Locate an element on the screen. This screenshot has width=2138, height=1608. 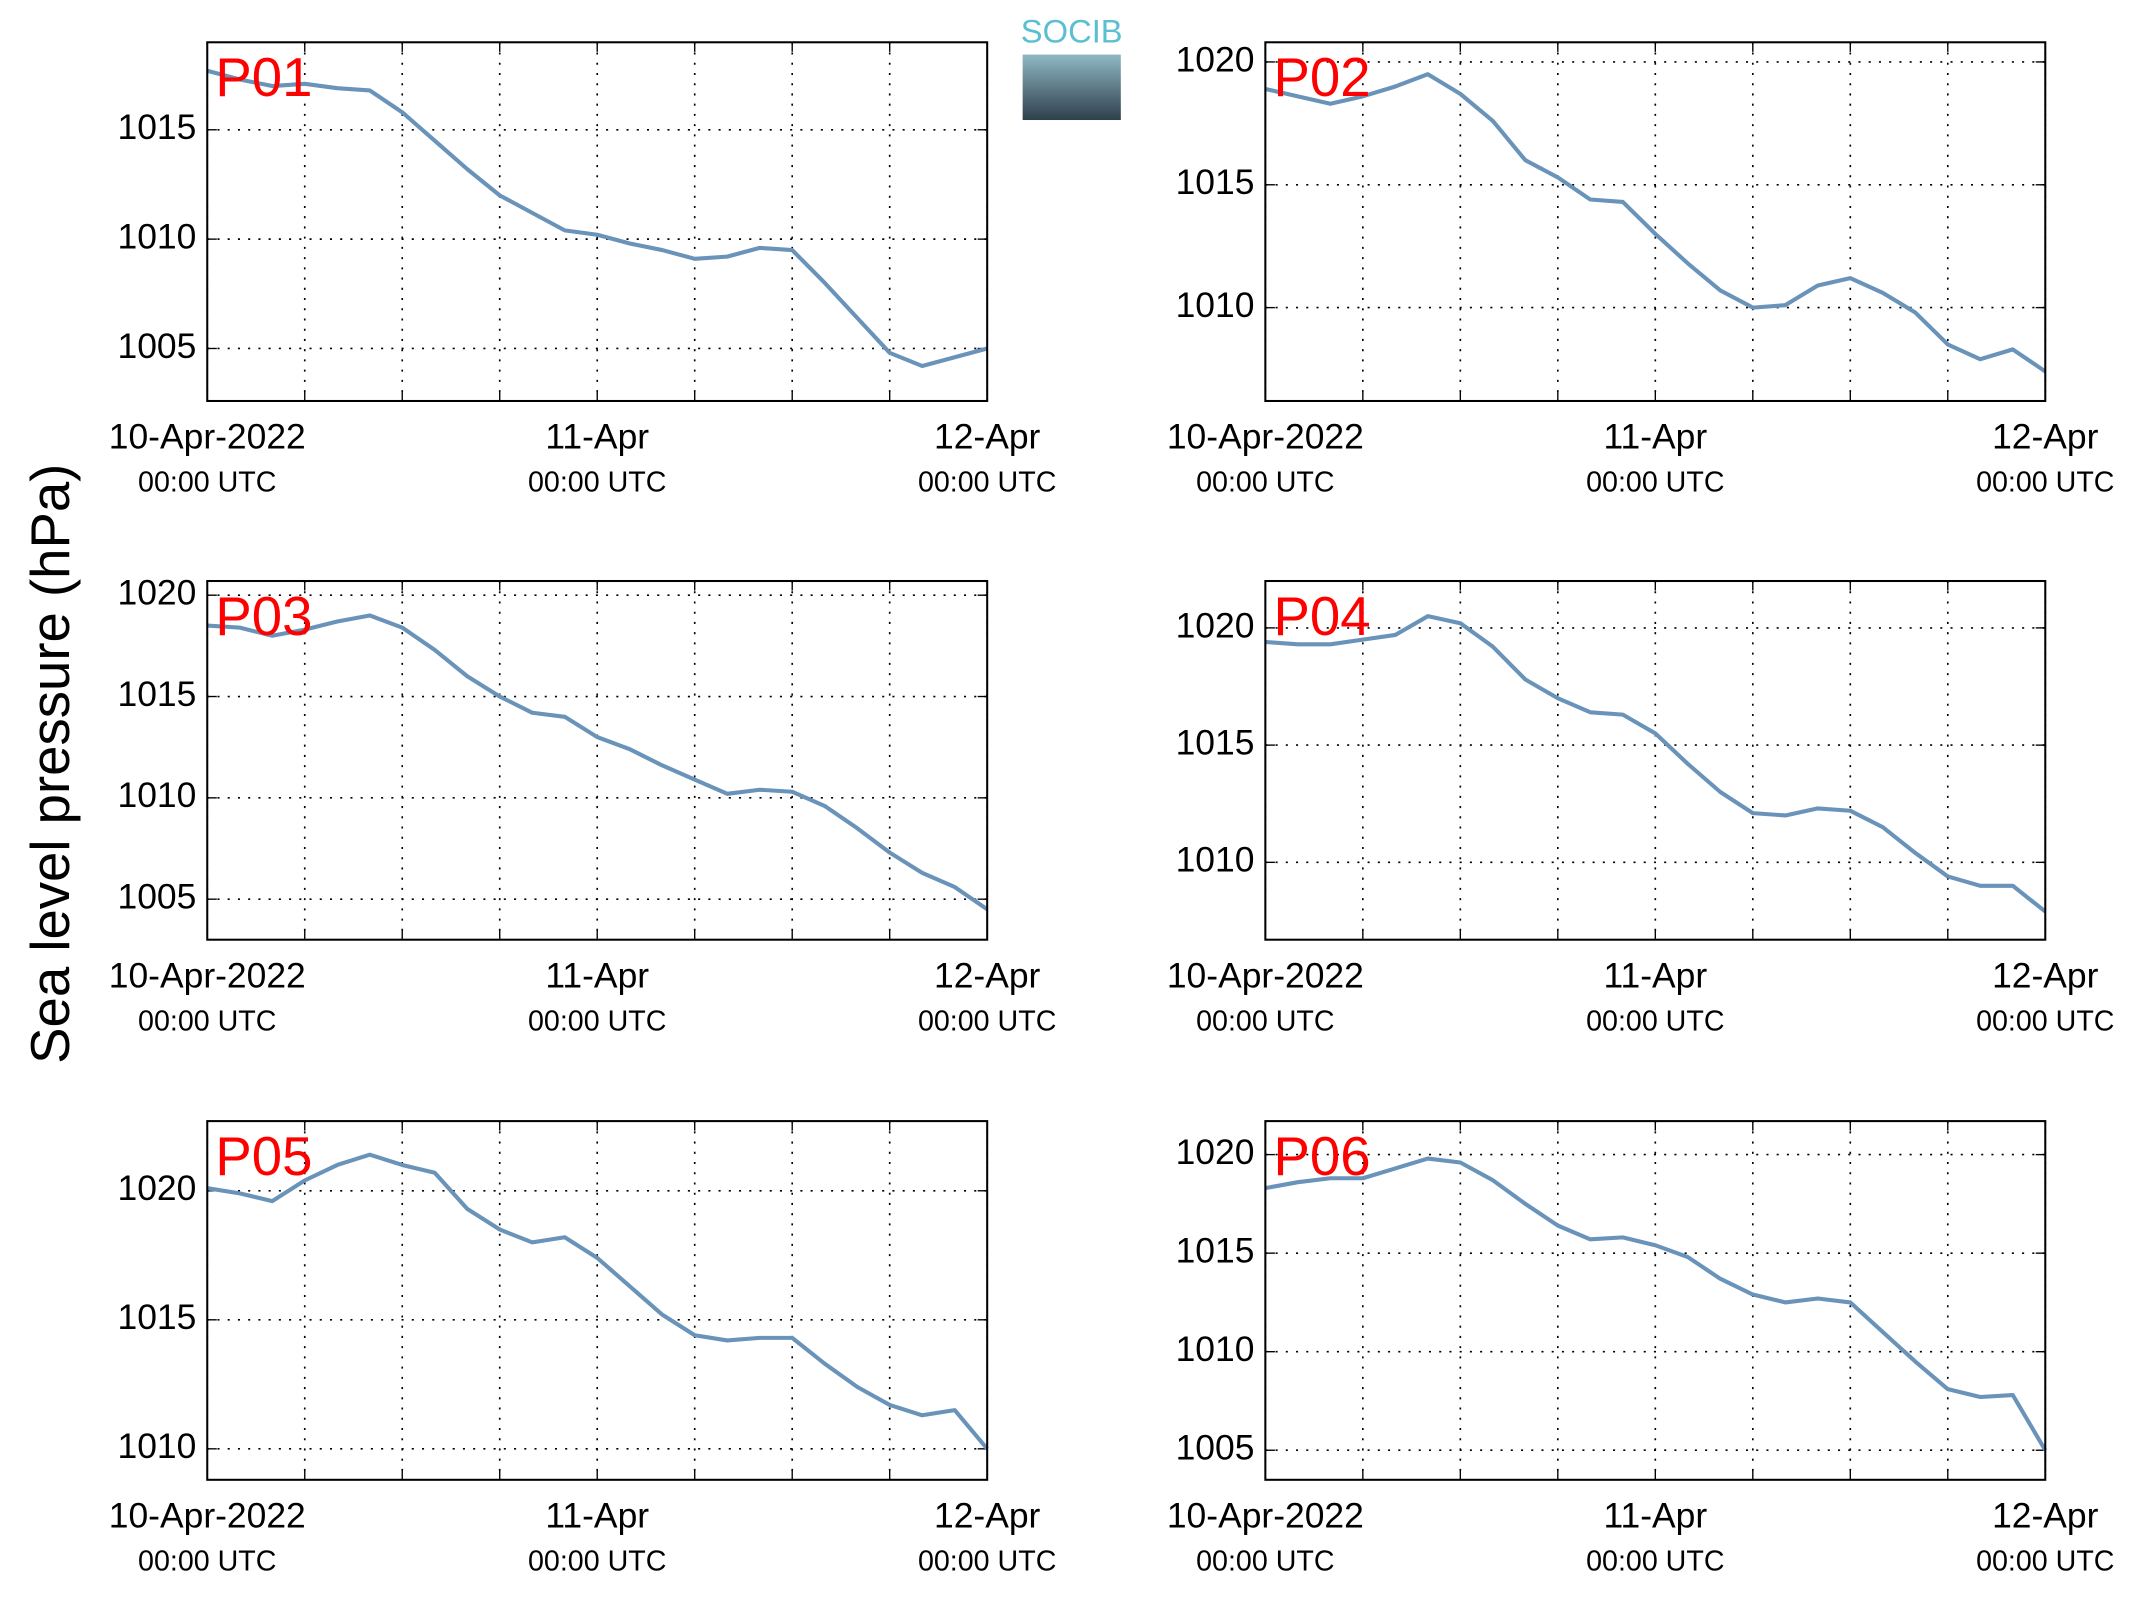
y-axis-label: Sea level pressure (hPa) is located at coordinates (50, 764).